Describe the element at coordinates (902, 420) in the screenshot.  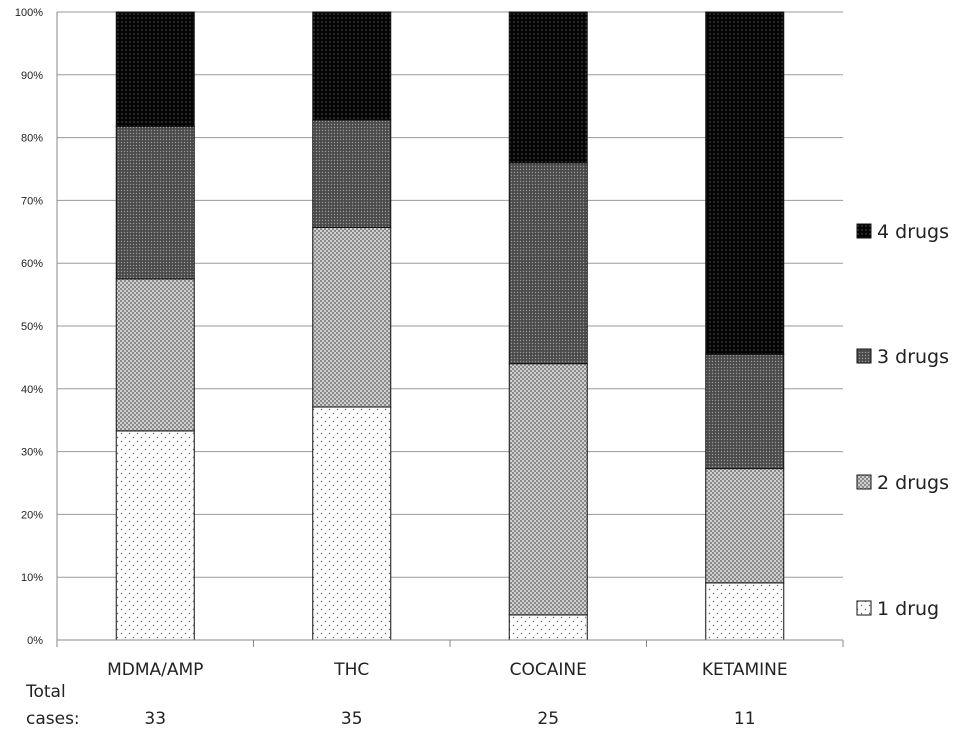
I see `legend: 4 drugs 3 drugs 2 drugs 1 drug` at that location.